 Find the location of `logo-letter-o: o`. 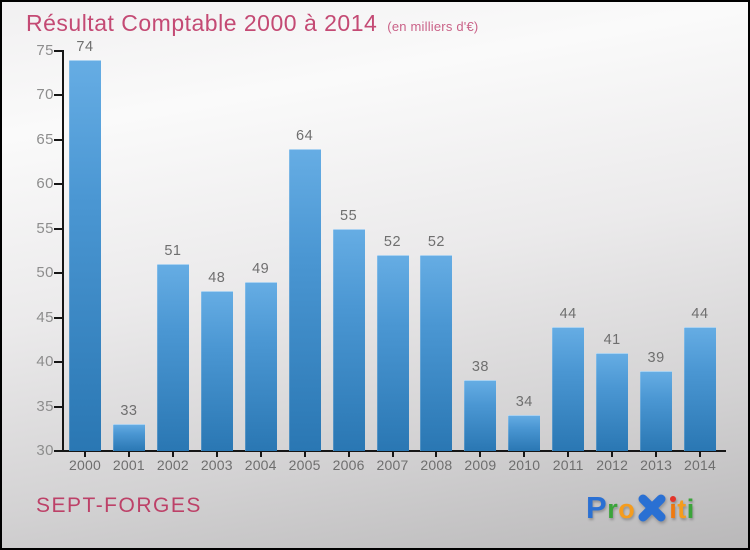

logo-letter-o: o is located at coordinates (627, 509).